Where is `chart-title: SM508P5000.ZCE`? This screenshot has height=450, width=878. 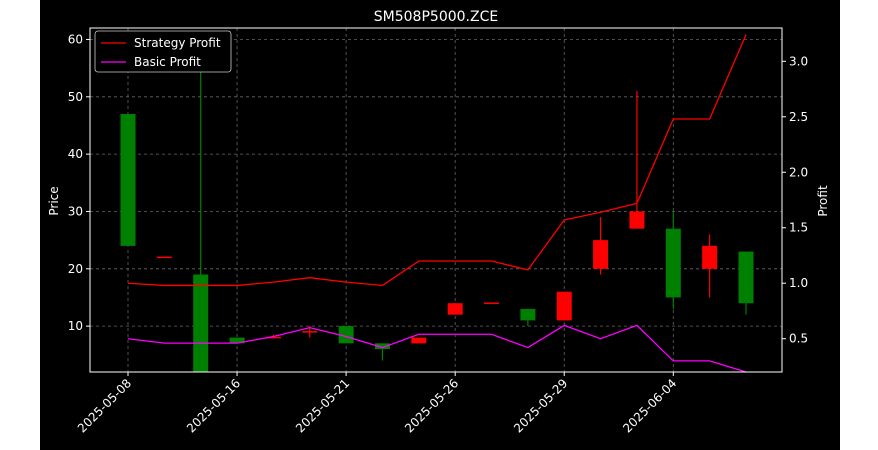
chart-title: SM508P5000.ZCE is located at coordinates (436, 17).